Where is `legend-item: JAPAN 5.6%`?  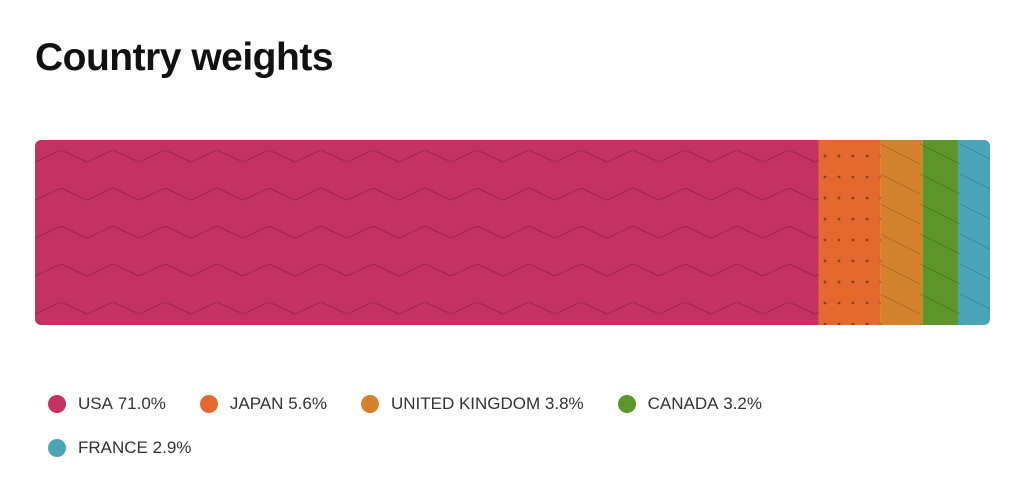 legend-item: JAPAN 5.6% is located at coordinates (263, 404).